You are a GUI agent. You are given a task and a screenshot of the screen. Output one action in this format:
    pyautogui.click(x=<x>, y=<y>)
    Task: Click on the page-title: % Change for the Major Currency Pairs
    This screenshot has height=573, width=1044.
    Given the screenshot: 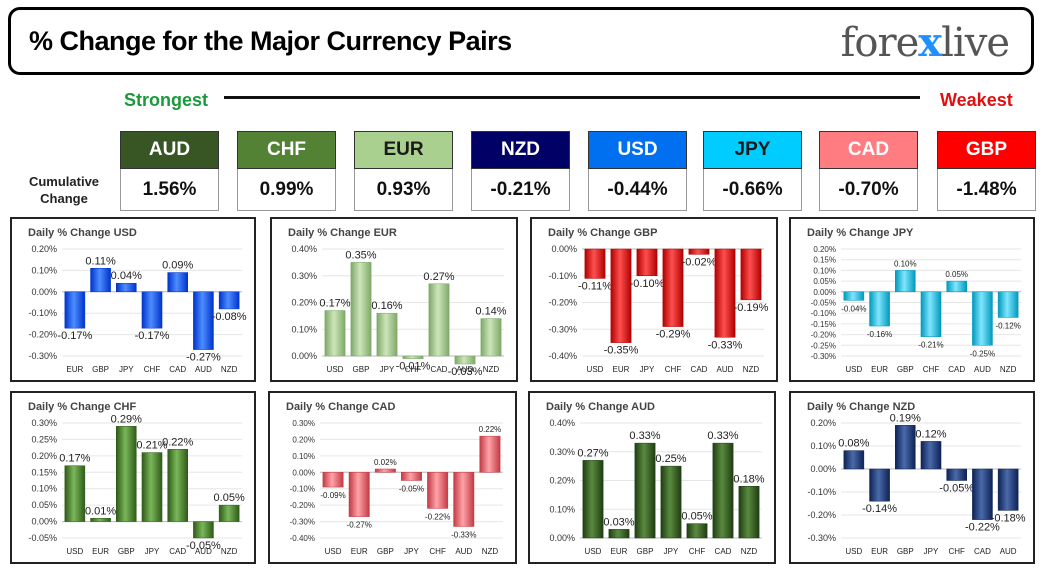 What is the action you would take?
    pyautogui.click(x=270, y=41)
    